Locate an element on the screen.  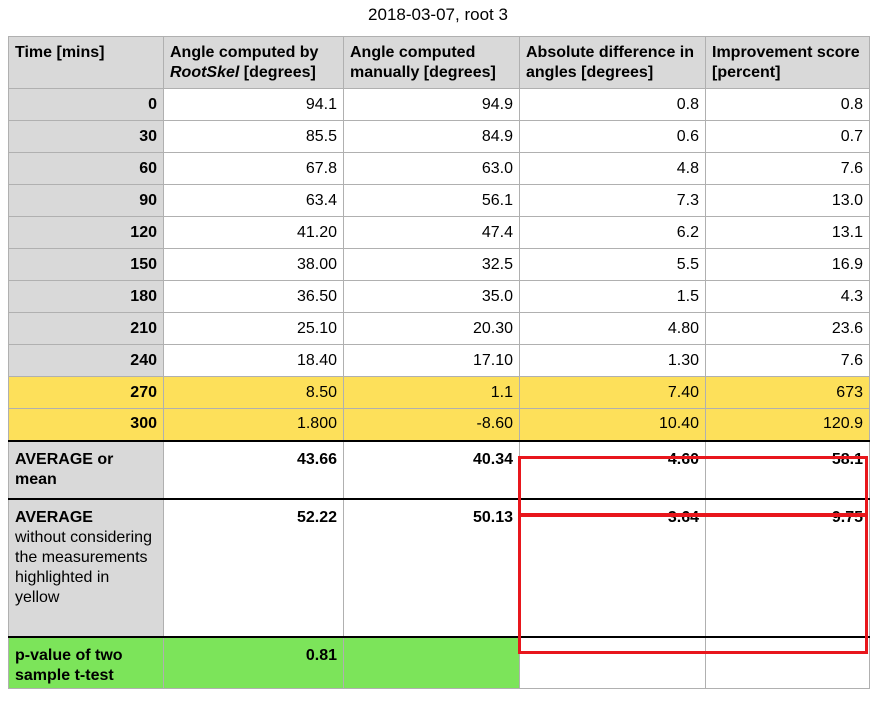
absdiff-cell: 1.30 is located at coordinates (612, 360).